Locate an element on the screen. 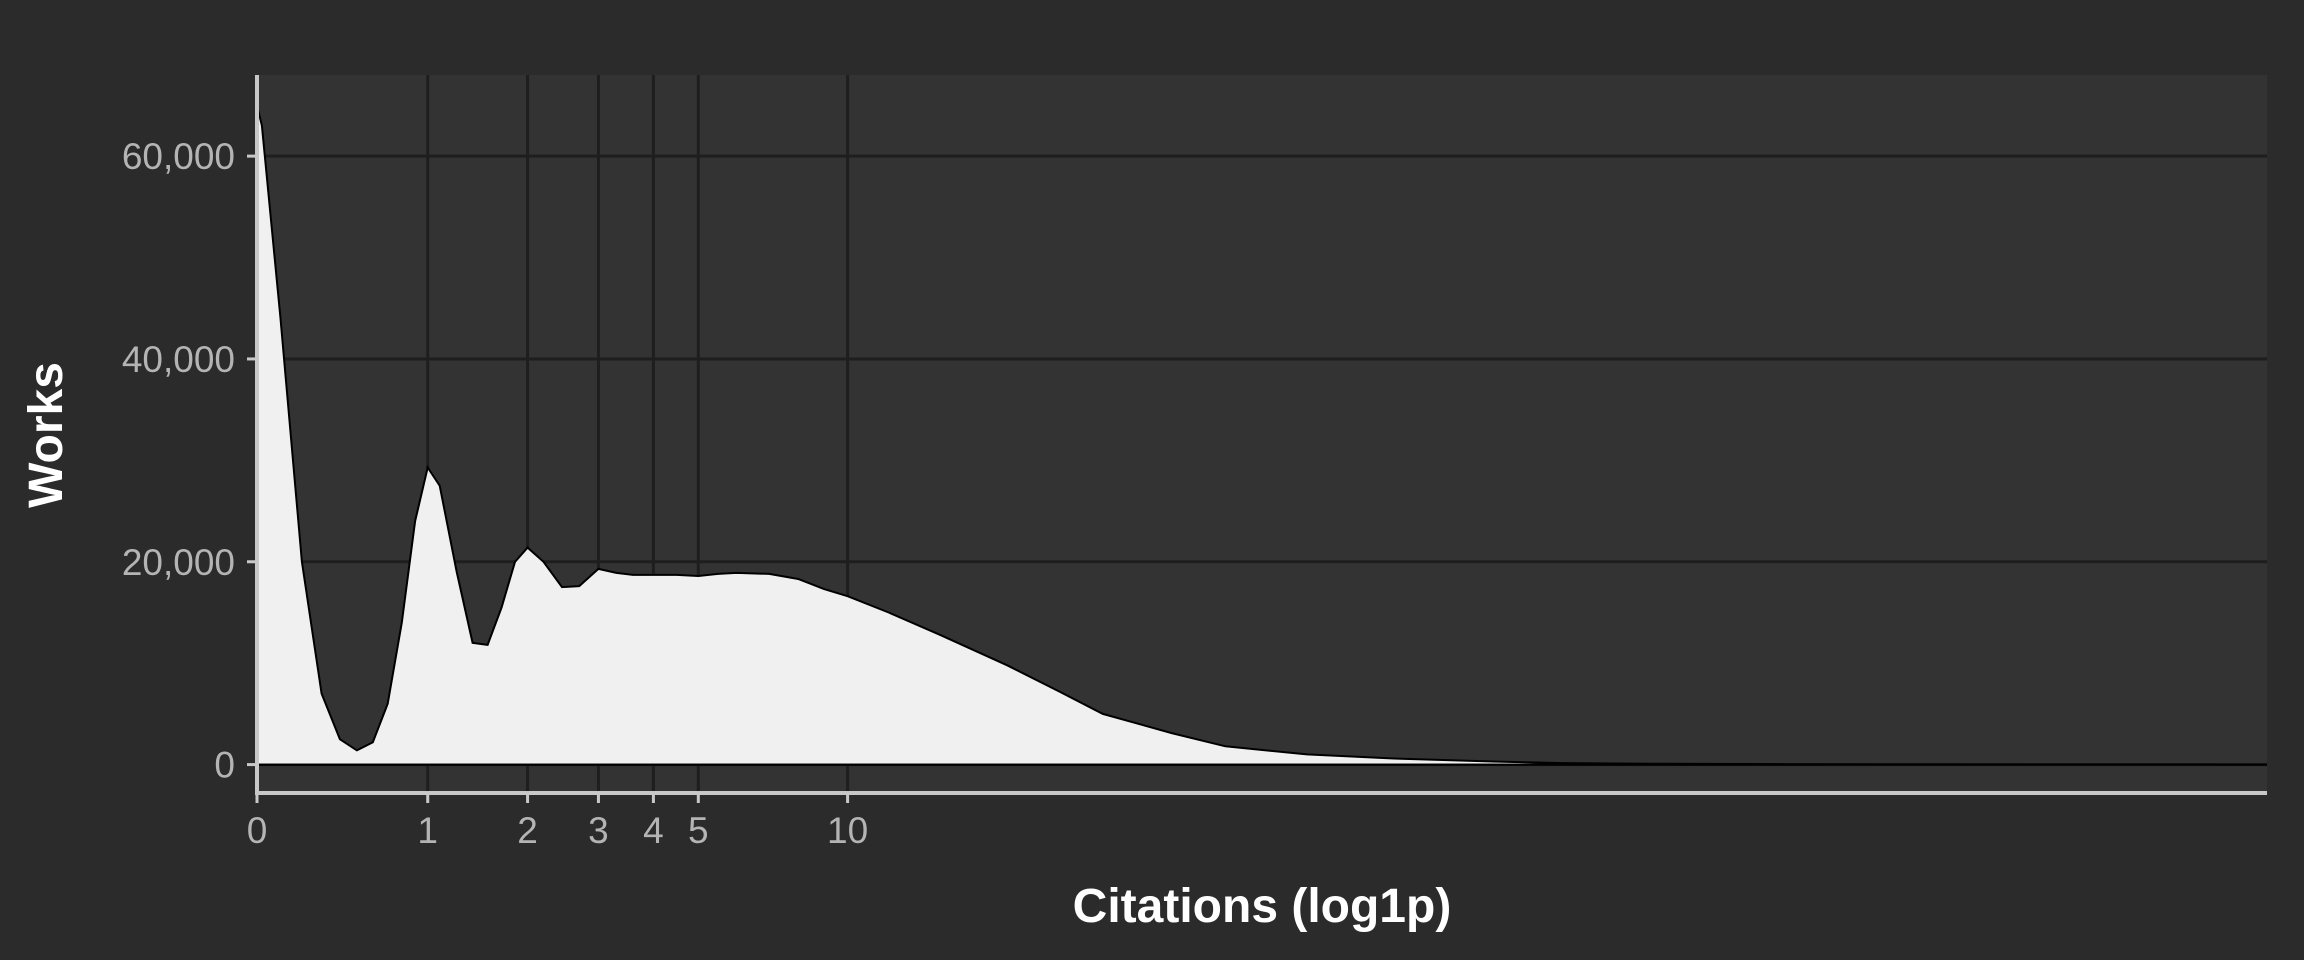 This screenshot has width=2304, height=960. y-tick-label: 40,000 is located at coordinates (178, 359).